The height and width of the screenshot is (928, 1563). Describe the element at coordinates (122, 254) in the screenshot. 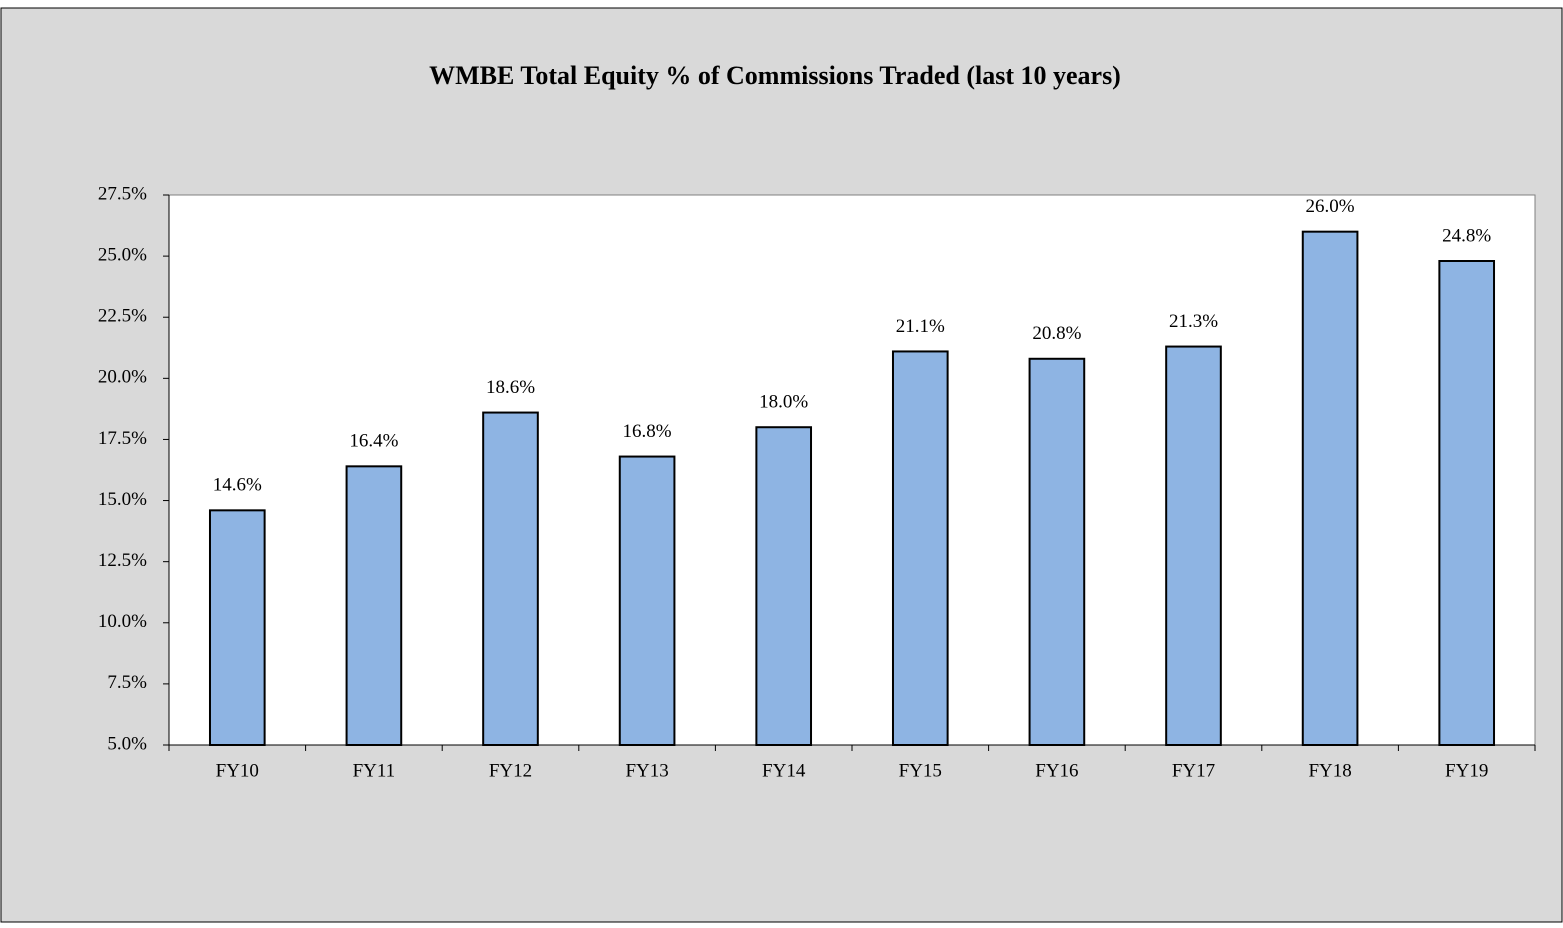

I see `y-tick-label: 25.0%` at that location.